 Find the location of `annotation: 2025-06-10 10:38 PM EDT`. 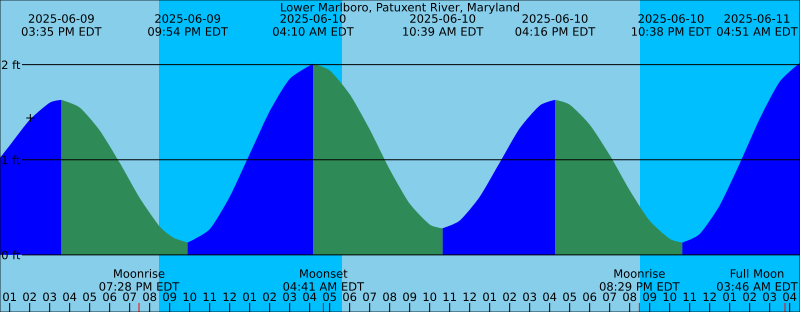

annotation: 2025-06-10 10:38 PM EDT is located at coordinates (672, 25).